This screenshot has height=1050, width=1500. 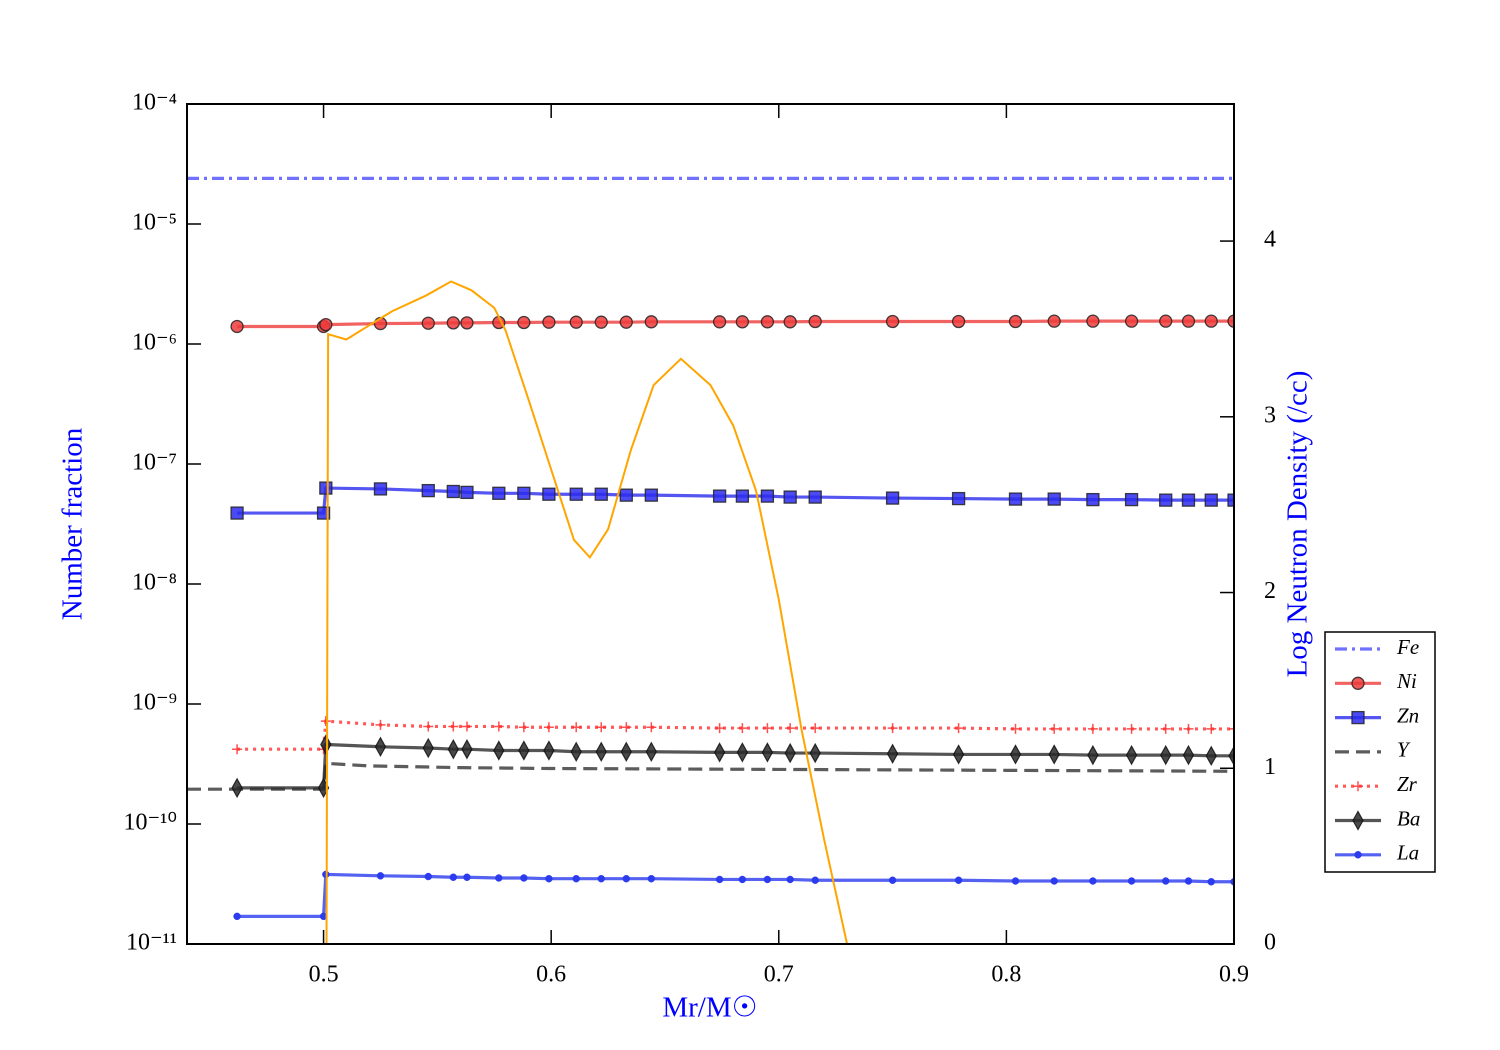 I want to click on y-tick-label: 10⁻¹¹, so click(x=151, y=943).